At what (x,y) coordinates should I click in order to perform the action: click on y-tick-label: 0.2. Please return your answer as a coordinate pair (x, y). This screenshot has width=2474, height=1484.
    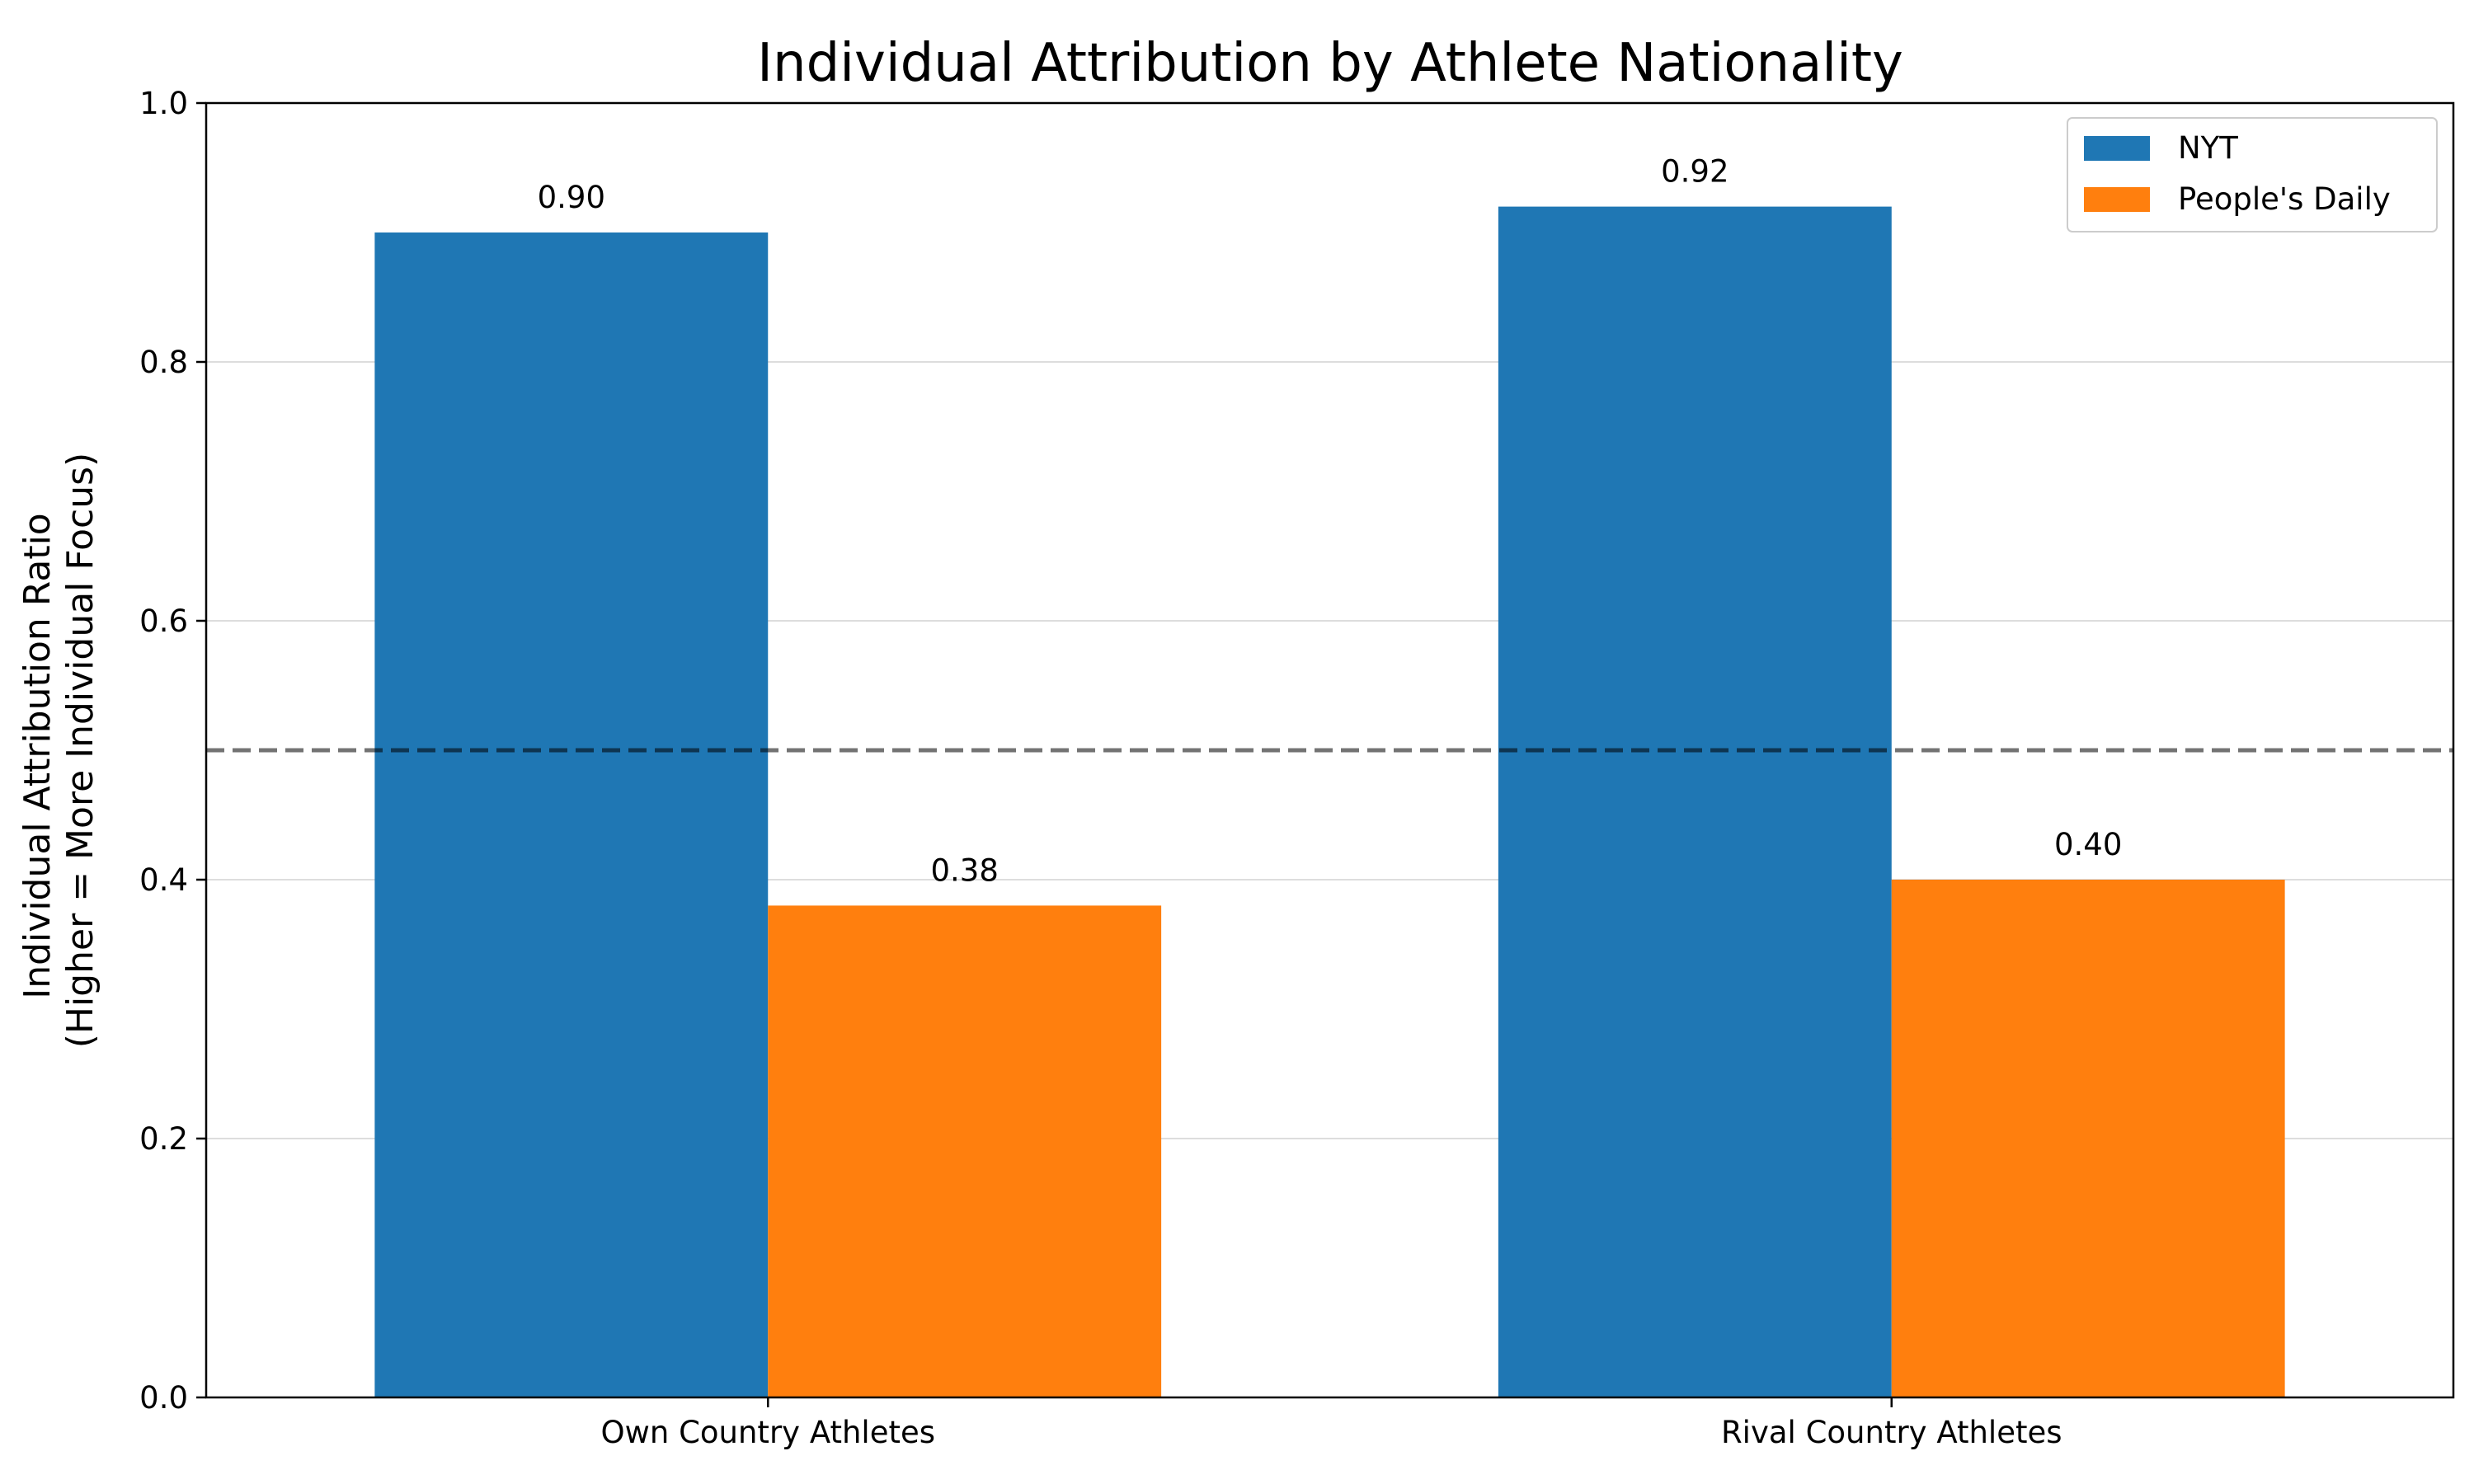
    Looking at the image, I should click on (163, 1139).